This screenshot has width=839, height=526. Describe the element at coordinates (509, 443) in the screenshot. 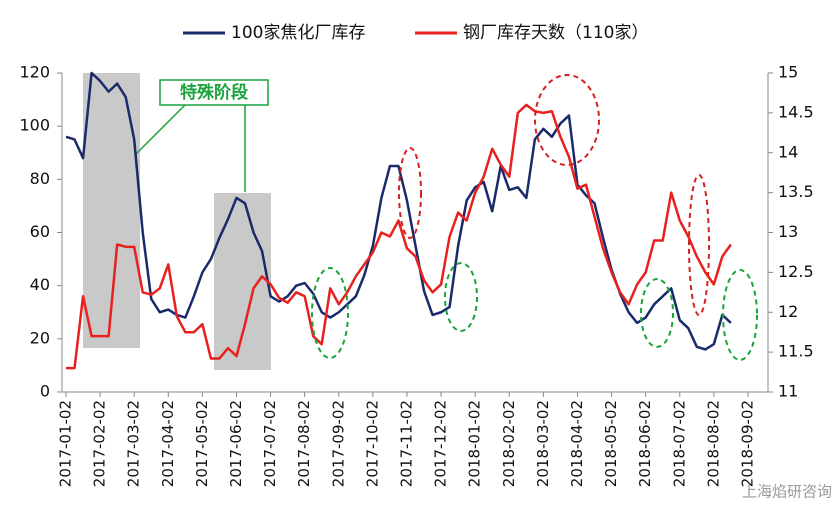

I see `x-tick-label: 2018-02-02` at that location.